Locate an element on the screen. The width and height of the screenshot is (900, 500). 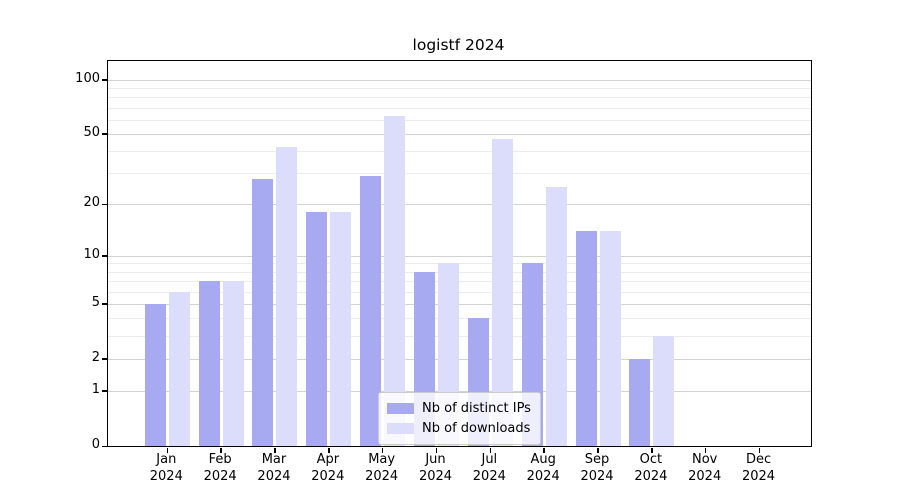
x-tick-label: Aug 2024 is located at coordinates (543, 468).